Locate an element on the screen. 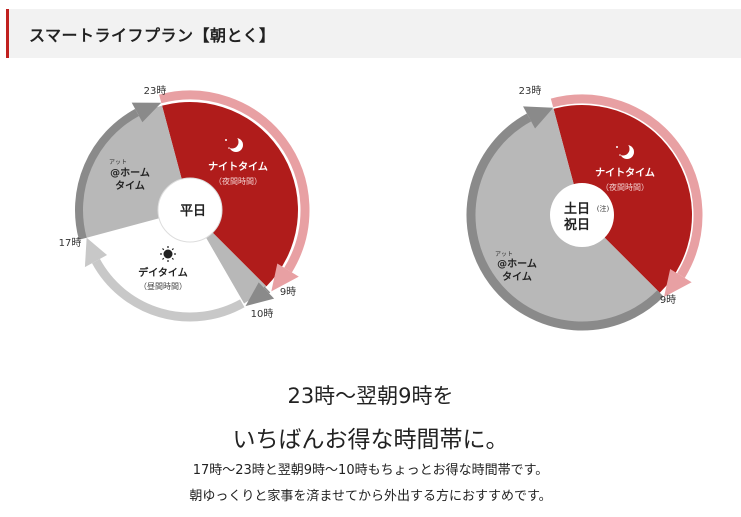 This screenshot has width=741, height=517. home-time-arrow is located at coordinates (565, 218).